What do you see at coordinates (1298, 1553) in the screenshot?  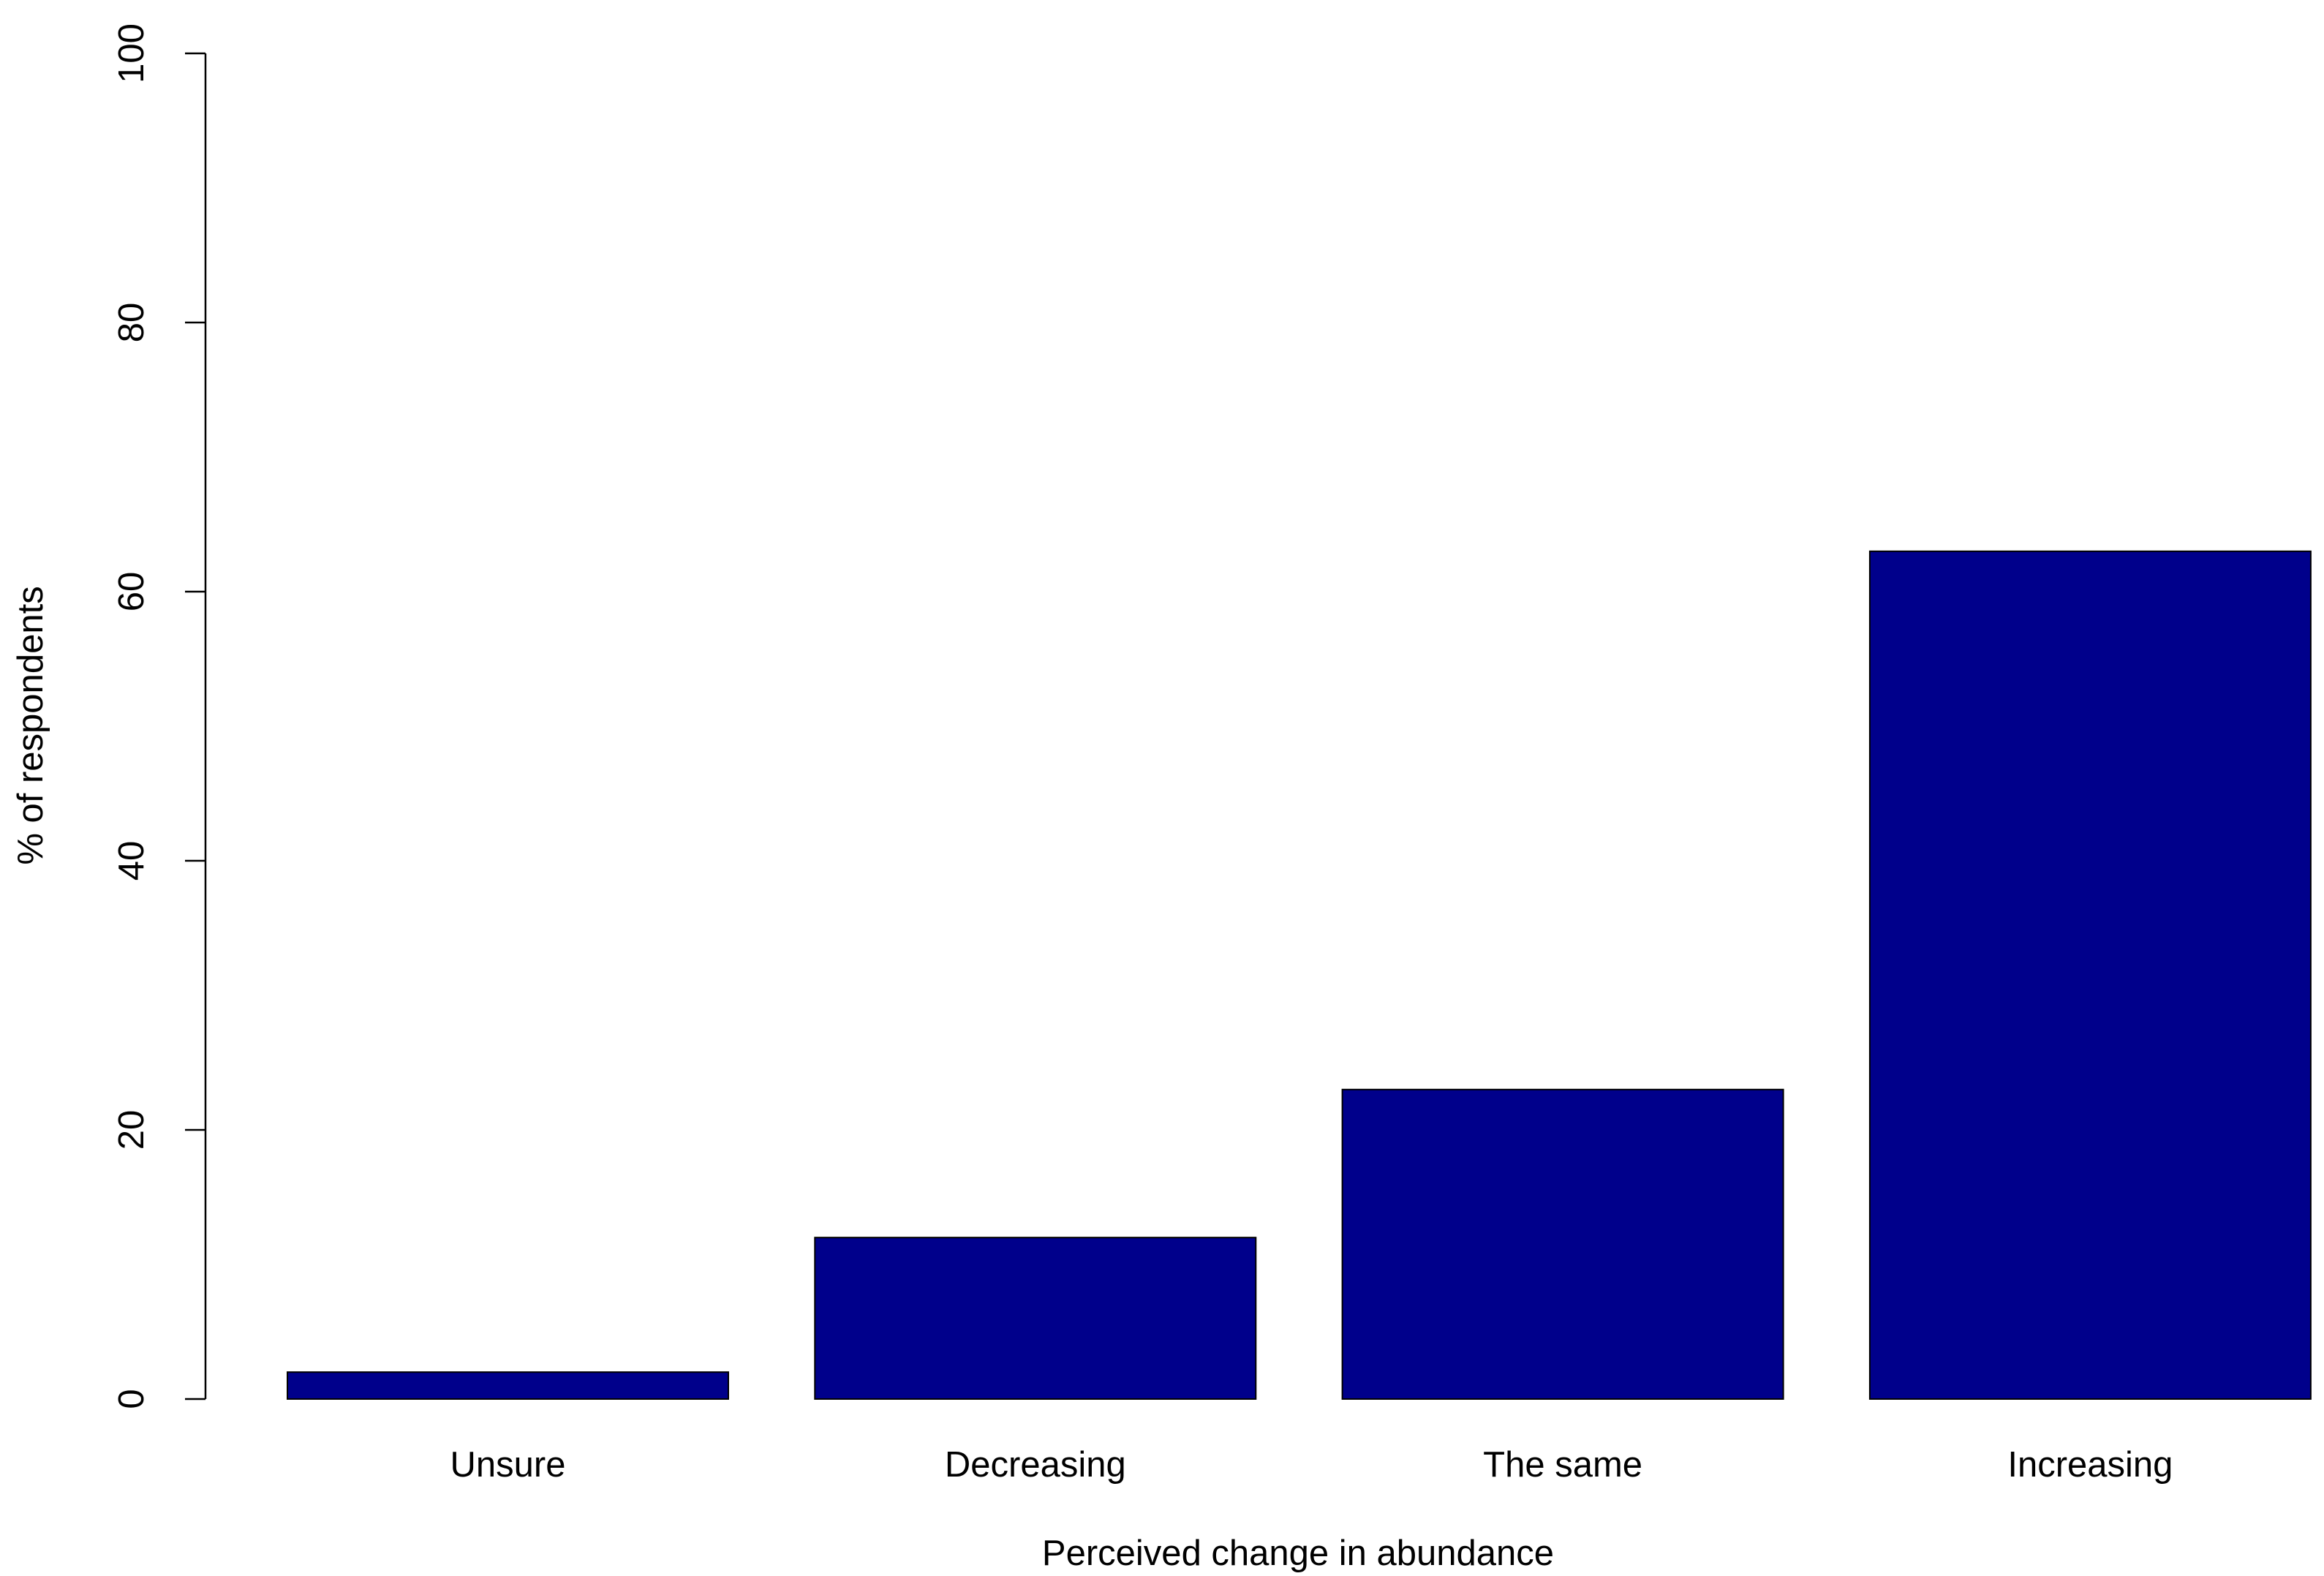 I see `x-axis-label: Perceived change in abundance` at bounding box center [1298, 1553].